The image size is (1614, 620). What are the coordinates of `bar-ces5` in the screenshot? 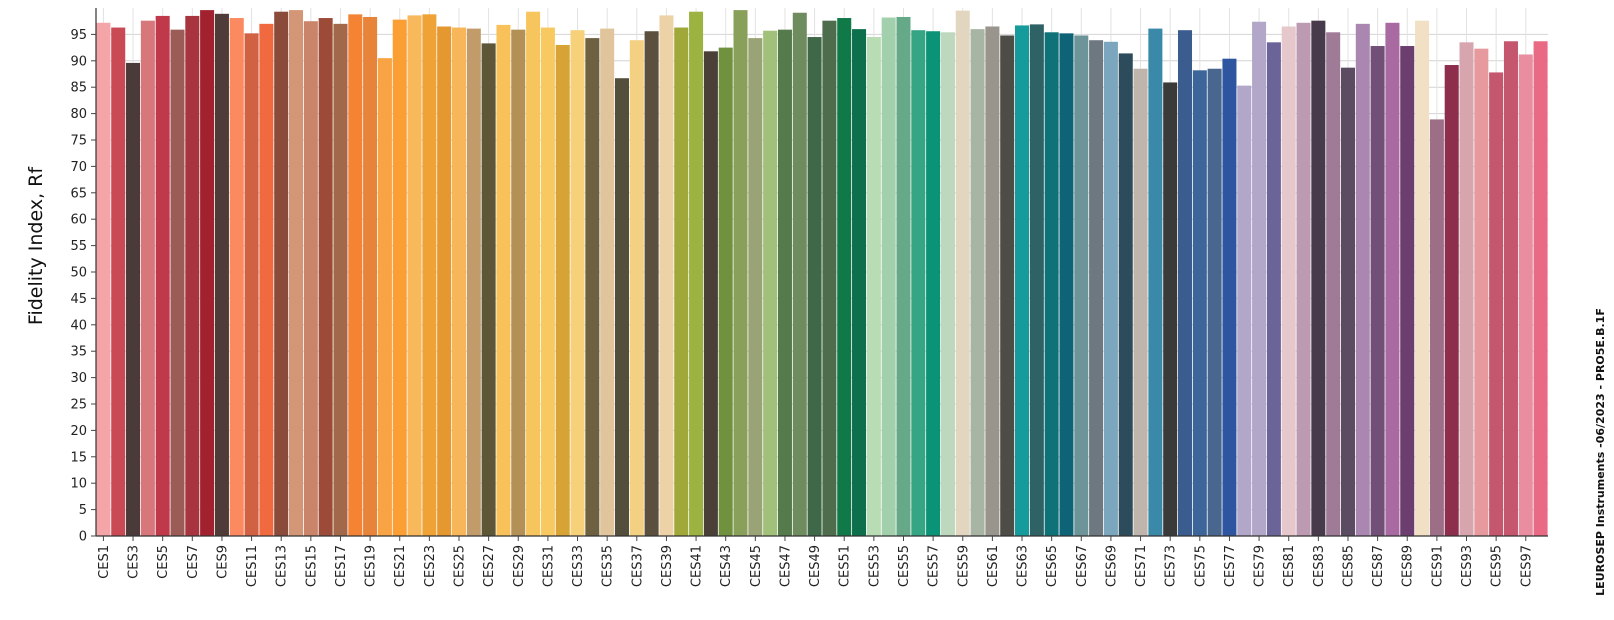 It's located at (162, 276).